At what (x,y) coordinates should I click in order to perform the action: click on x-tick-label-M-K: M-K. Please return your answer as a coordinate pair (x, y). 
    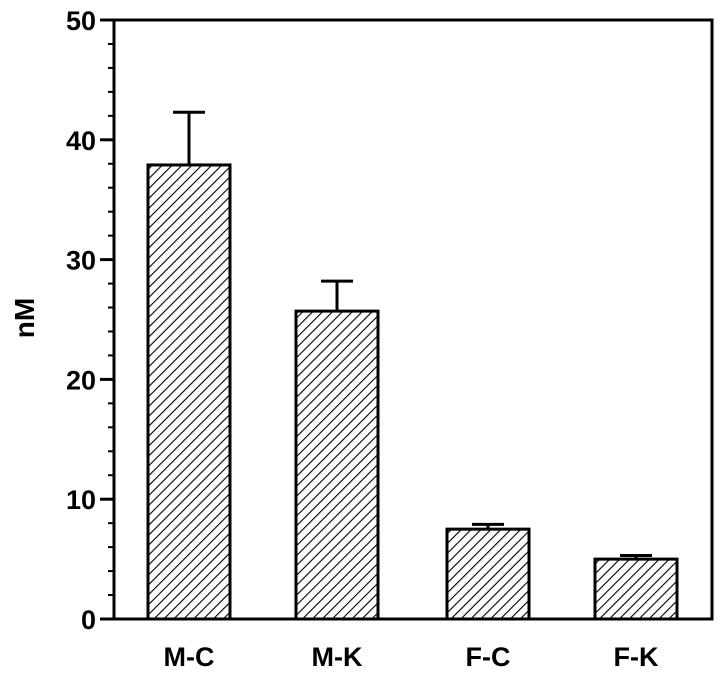
    Looking at the image, I should click on (337, 657).